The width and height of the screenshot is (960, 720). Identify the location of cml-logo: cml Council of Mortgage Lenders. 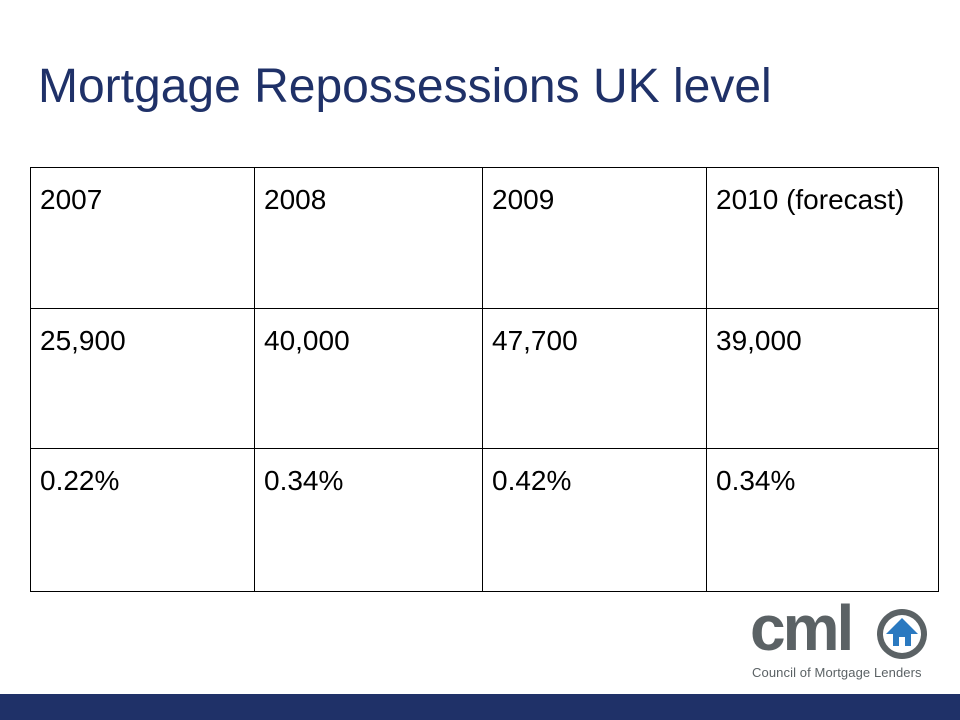
(844, 640).